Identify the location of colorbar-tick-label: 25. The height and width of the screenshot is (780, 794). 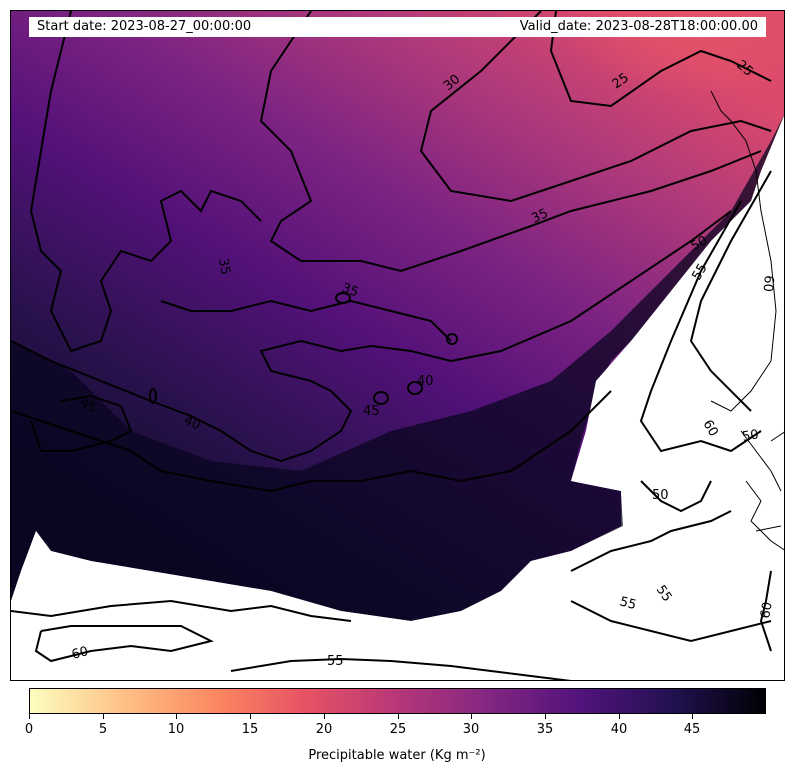
(398, 729).